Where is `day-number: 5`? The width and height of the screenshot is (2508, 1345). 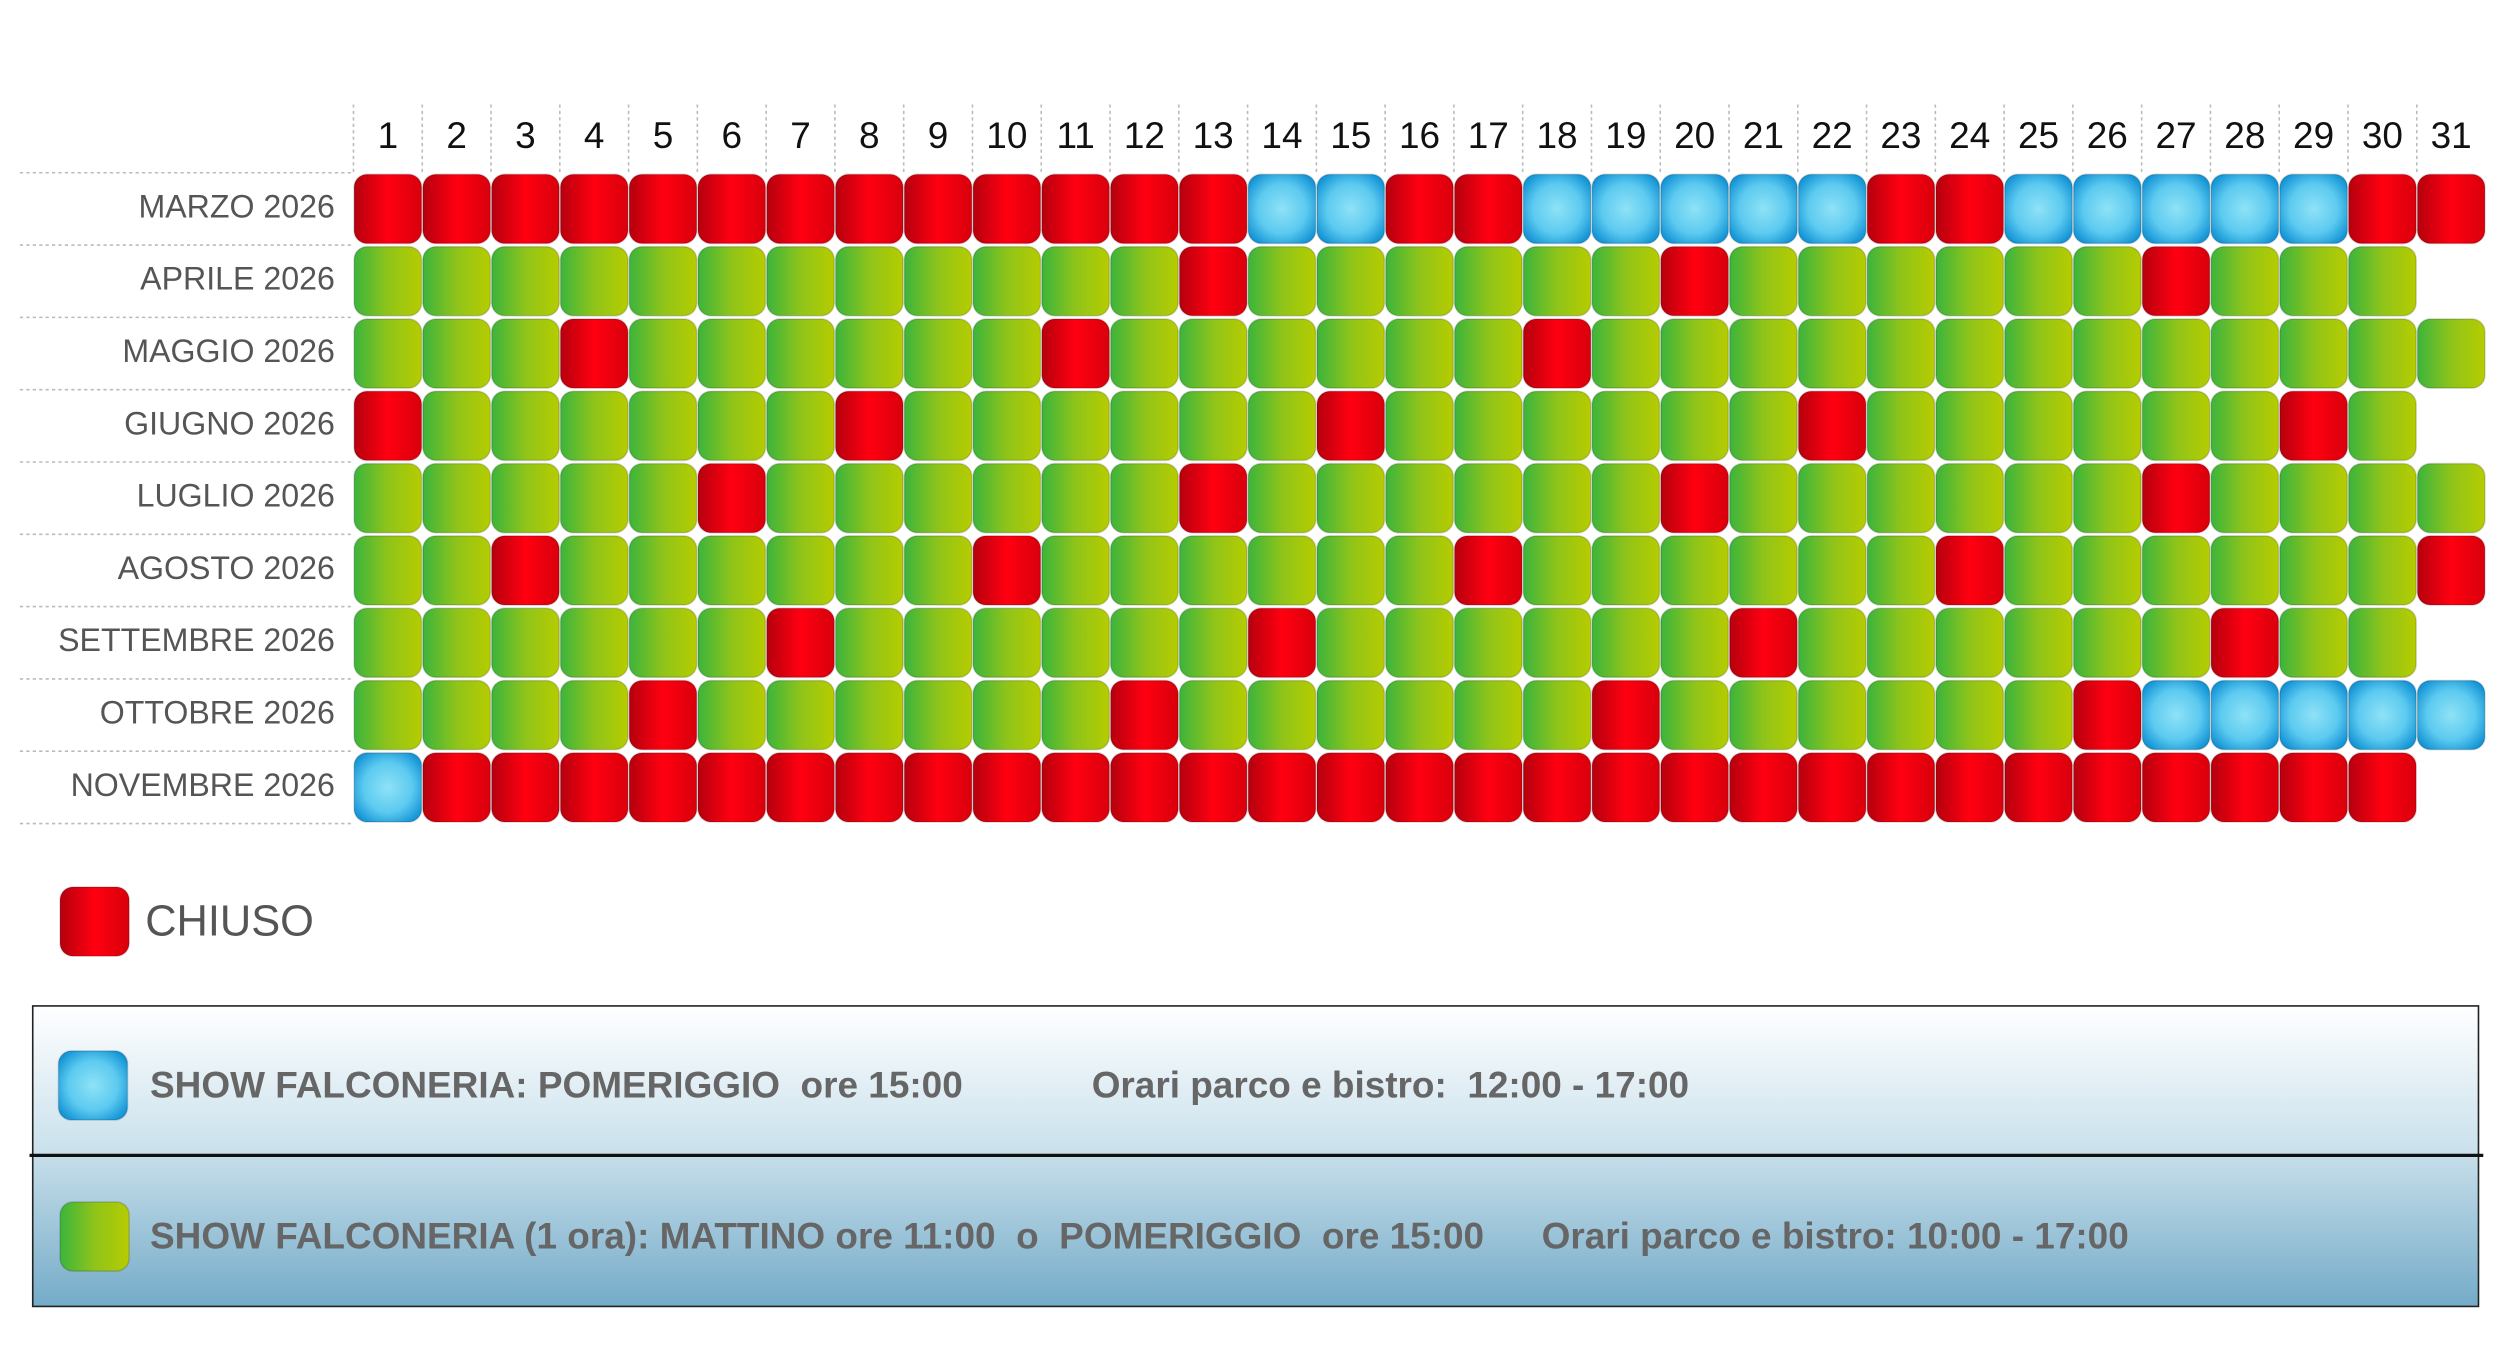 day-number: 5 is located at coordinates (663, 135).